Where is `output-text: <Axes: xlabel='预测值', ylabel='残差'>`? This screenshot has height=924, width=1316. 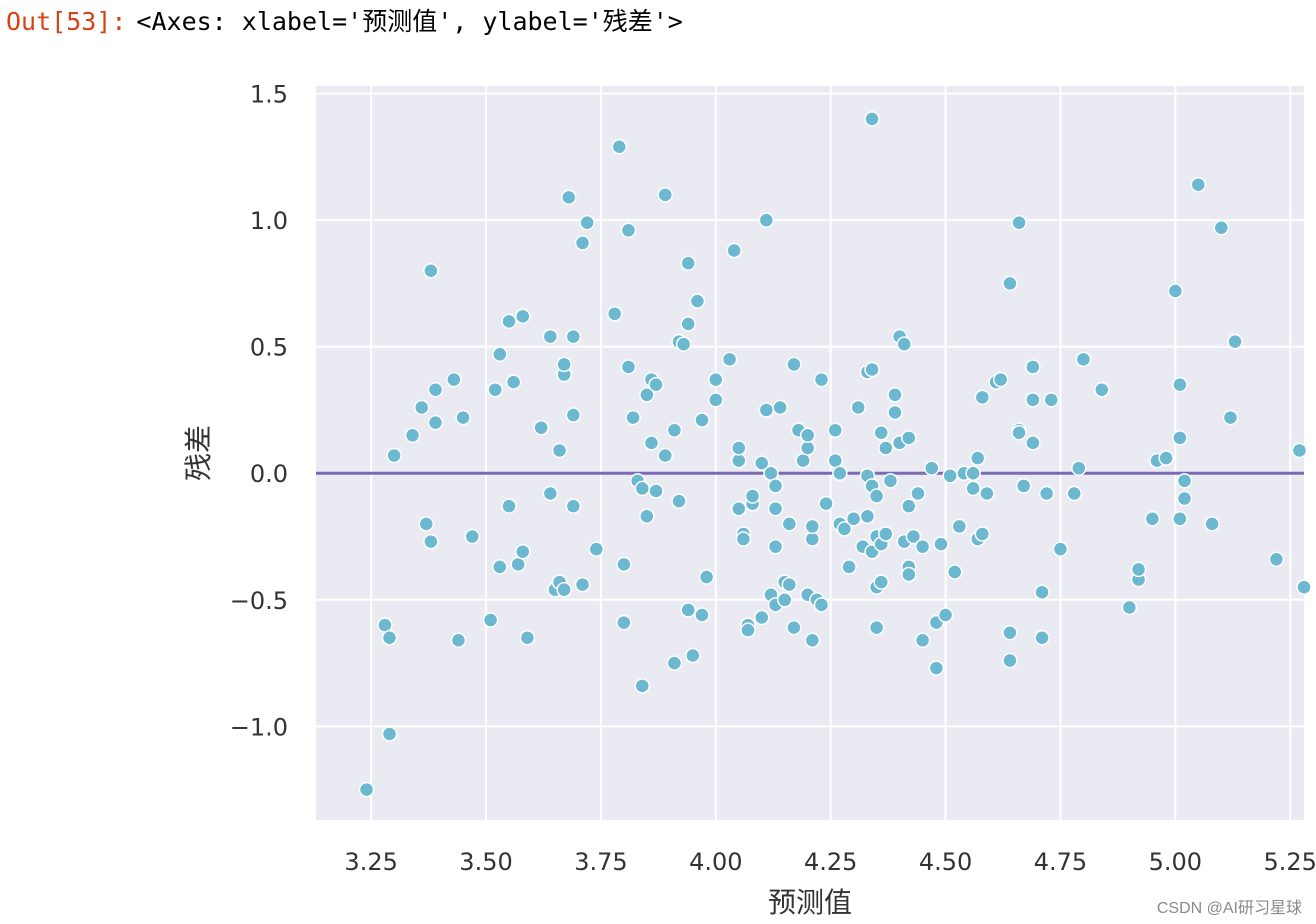
output-text: <Axes: xlabel='预测值', ylabel='残差'> is located at coordinates (409, 21).